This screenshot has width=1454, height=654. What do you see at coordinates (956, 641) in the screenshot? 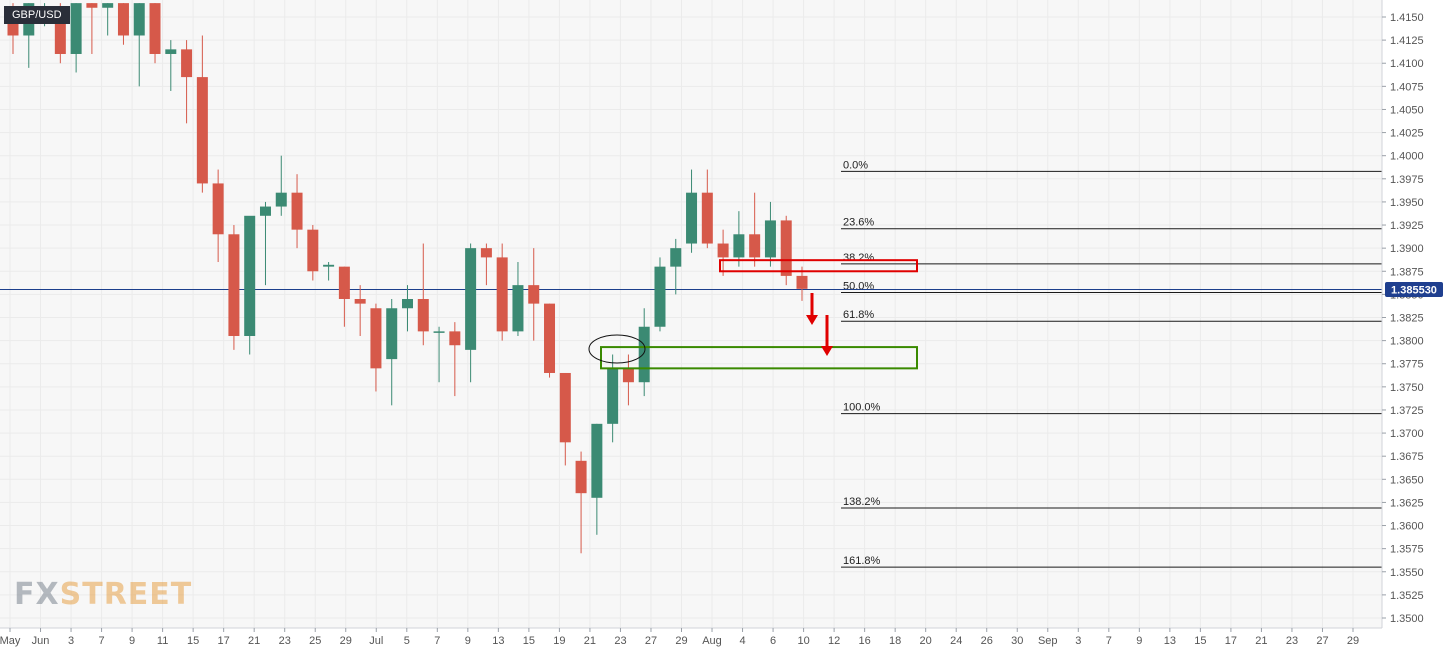
I see `time-tick-label: 24` at bounding box center [956, 641].